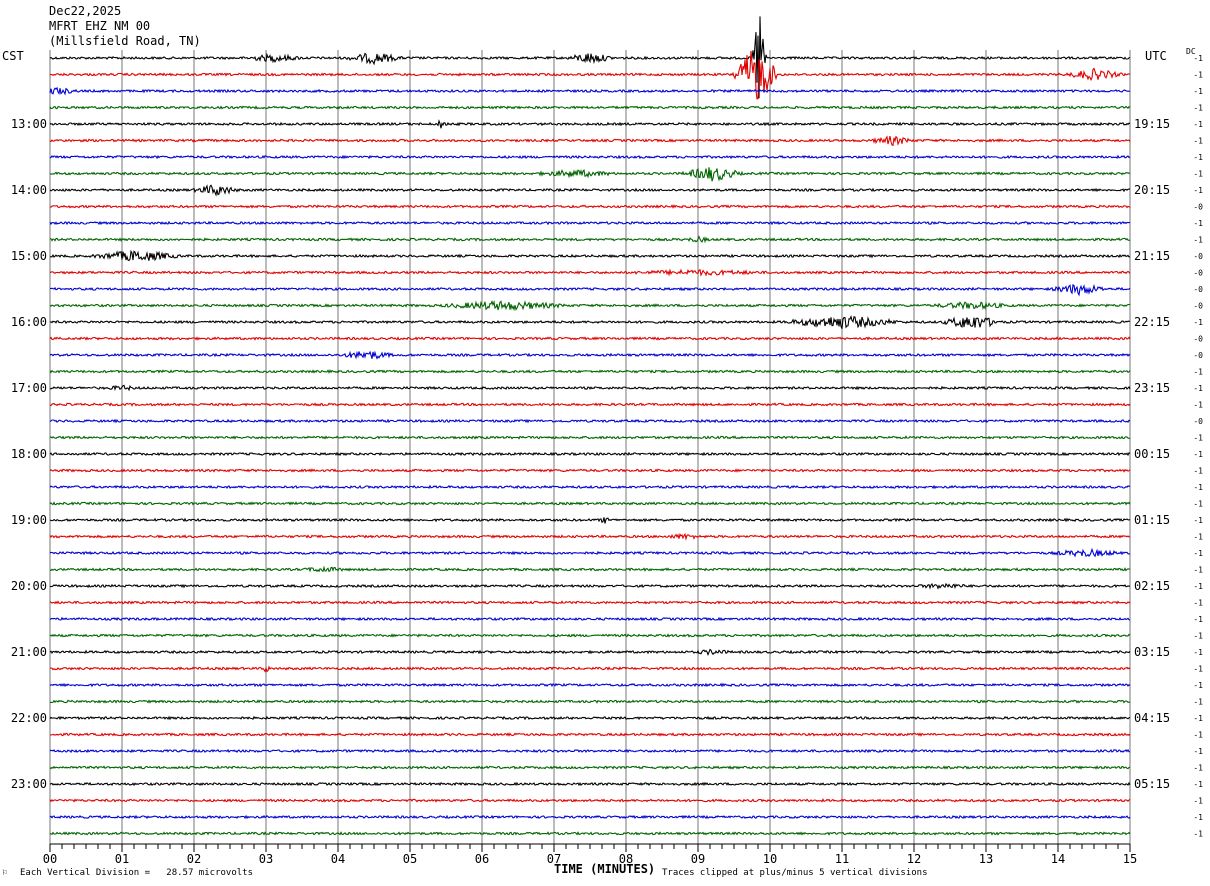 The width and height of the screenshot is (1210, 886). I want to click on right-timezone-label: UTC, so click(1156, 56).